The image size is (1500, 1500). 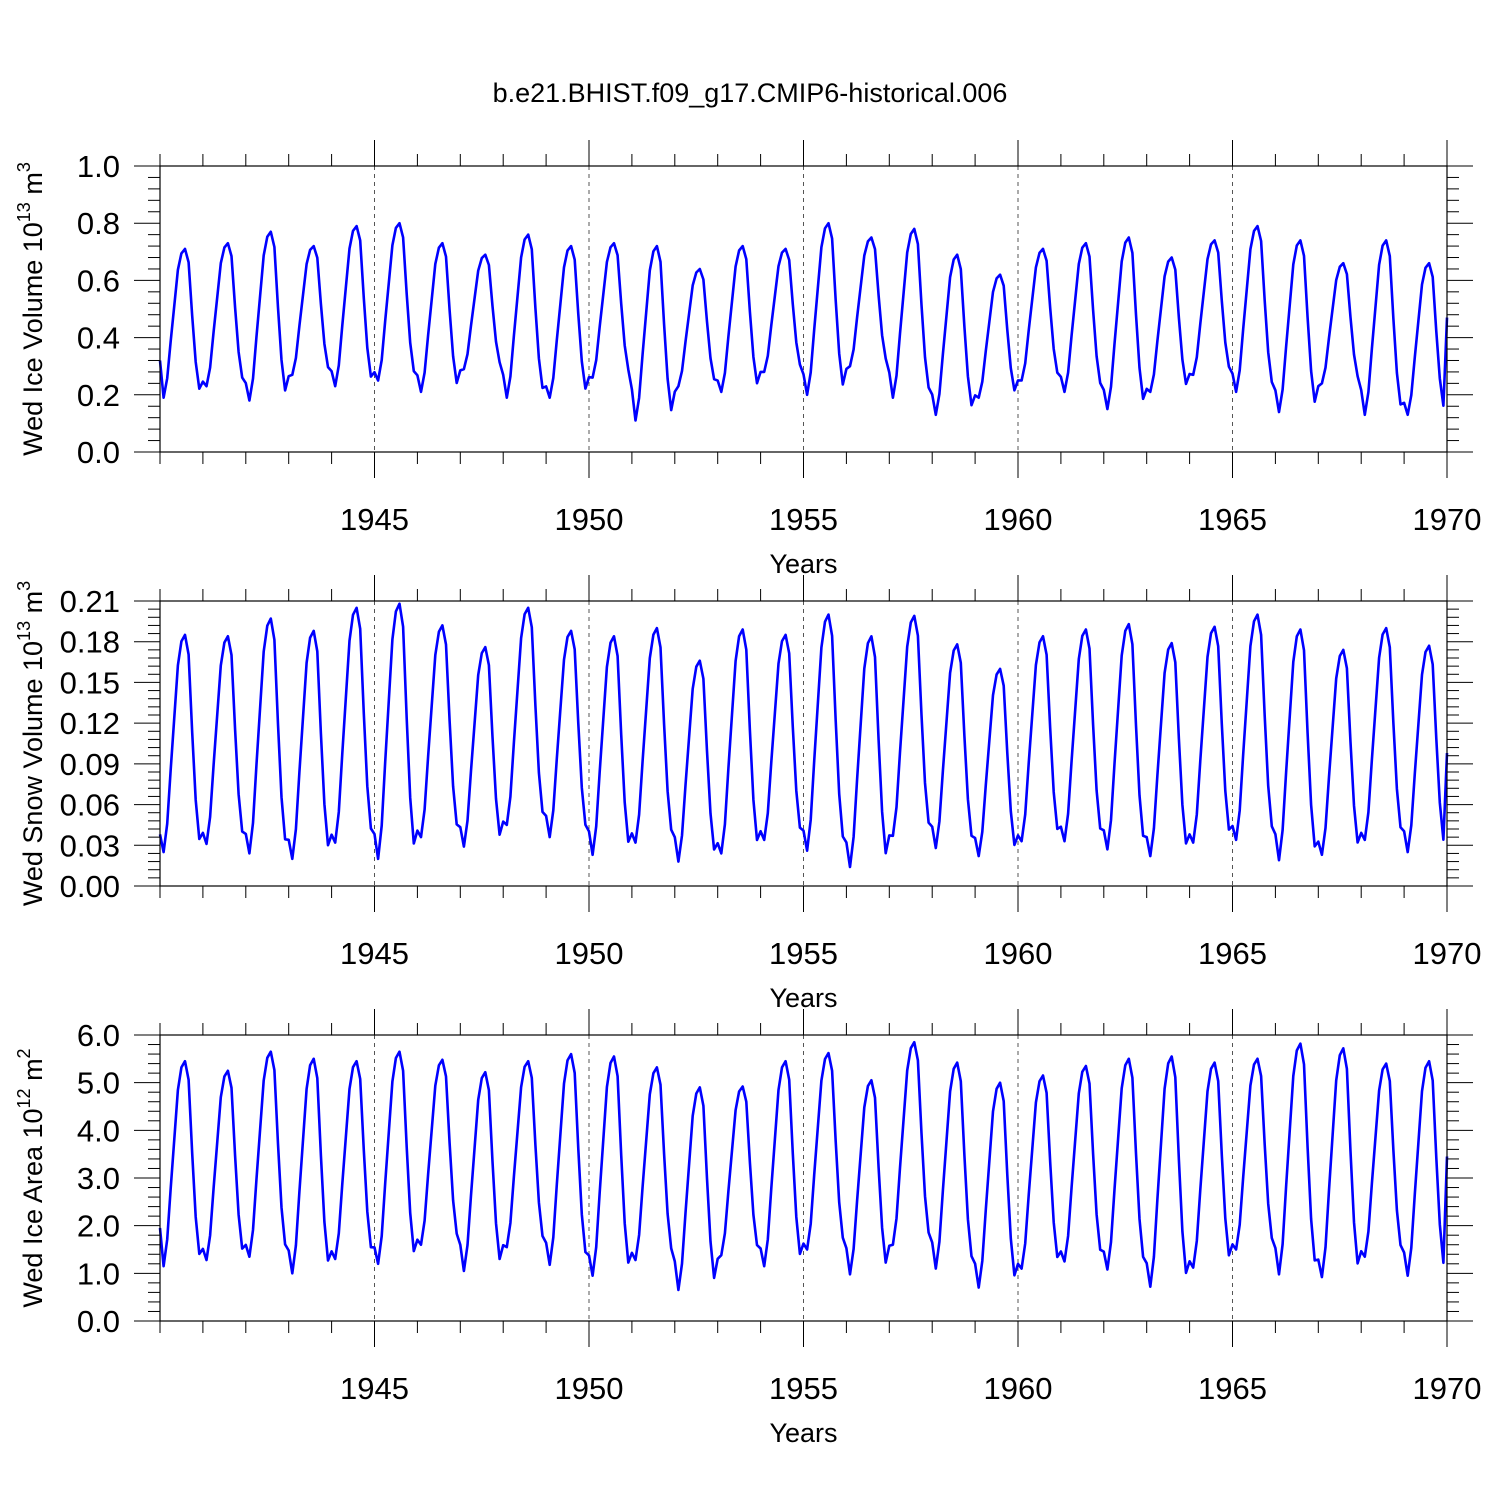 I want to click on y-tick-label: 0.09, so click(x=90, y=764).